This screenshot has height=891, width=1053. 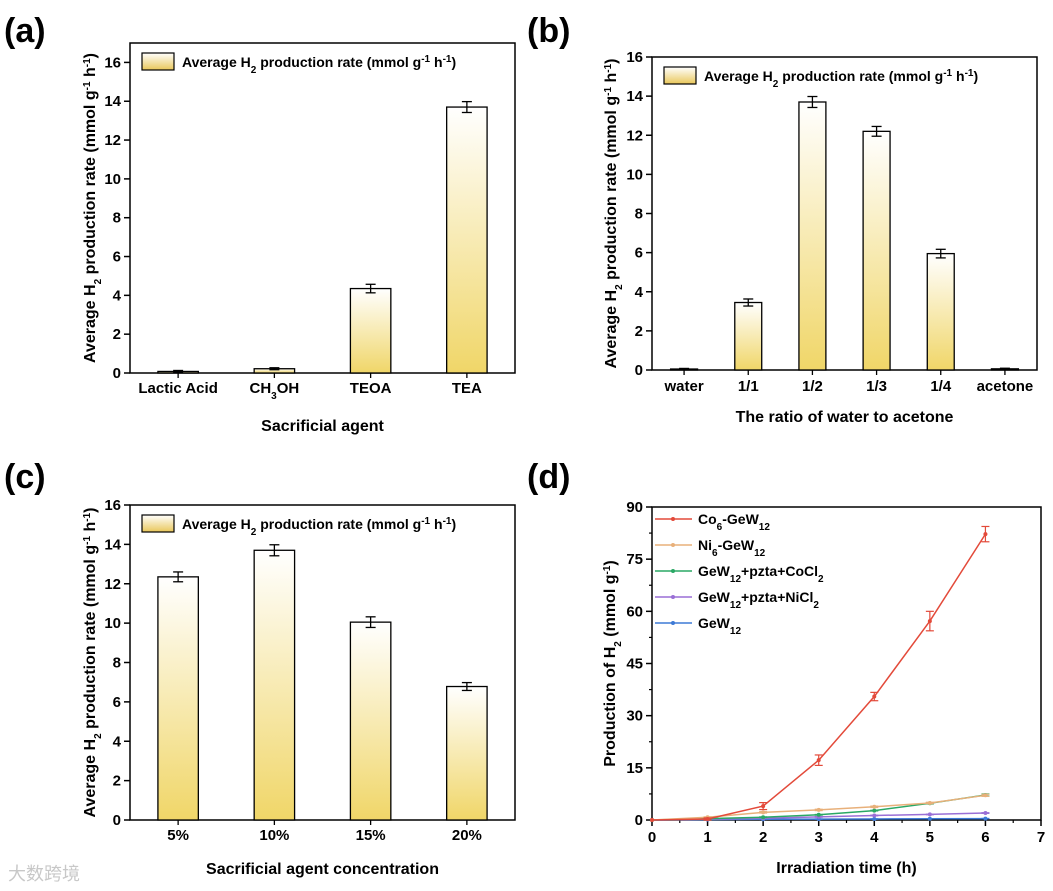 What do you see at coordinates (322, 869) in the screenshot?
I see `x-axis-title: Sacrificial agent concentration` at bounding box center [322, 869].